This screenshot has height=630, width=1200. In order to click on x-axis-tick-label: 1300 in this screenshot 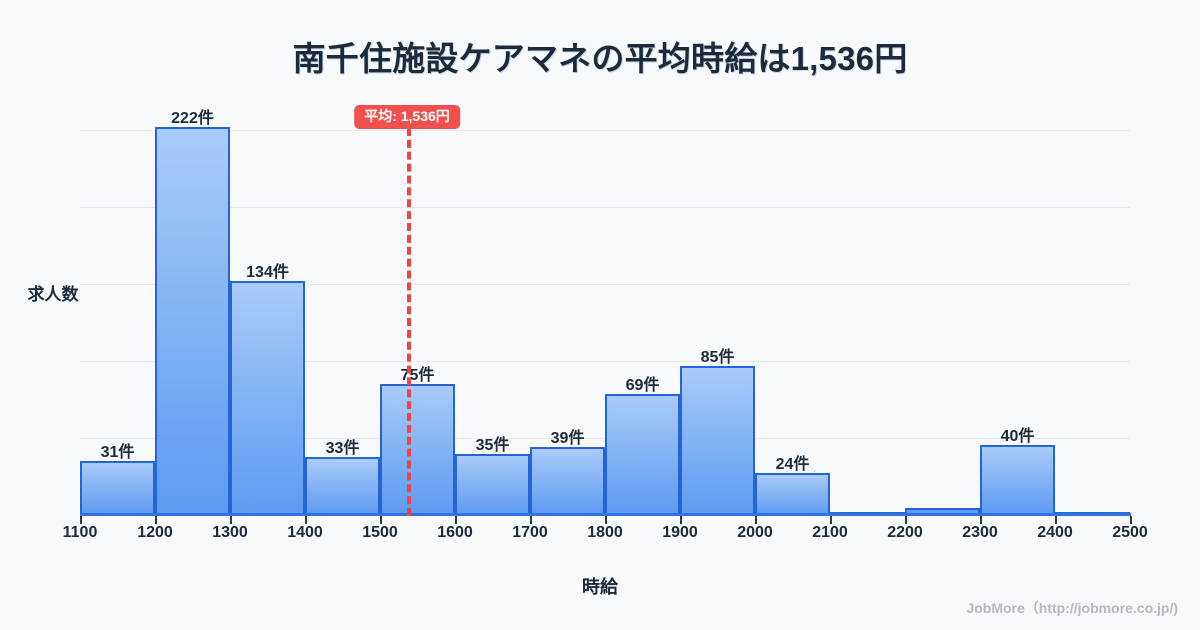, I will do `click(230, 532)`.